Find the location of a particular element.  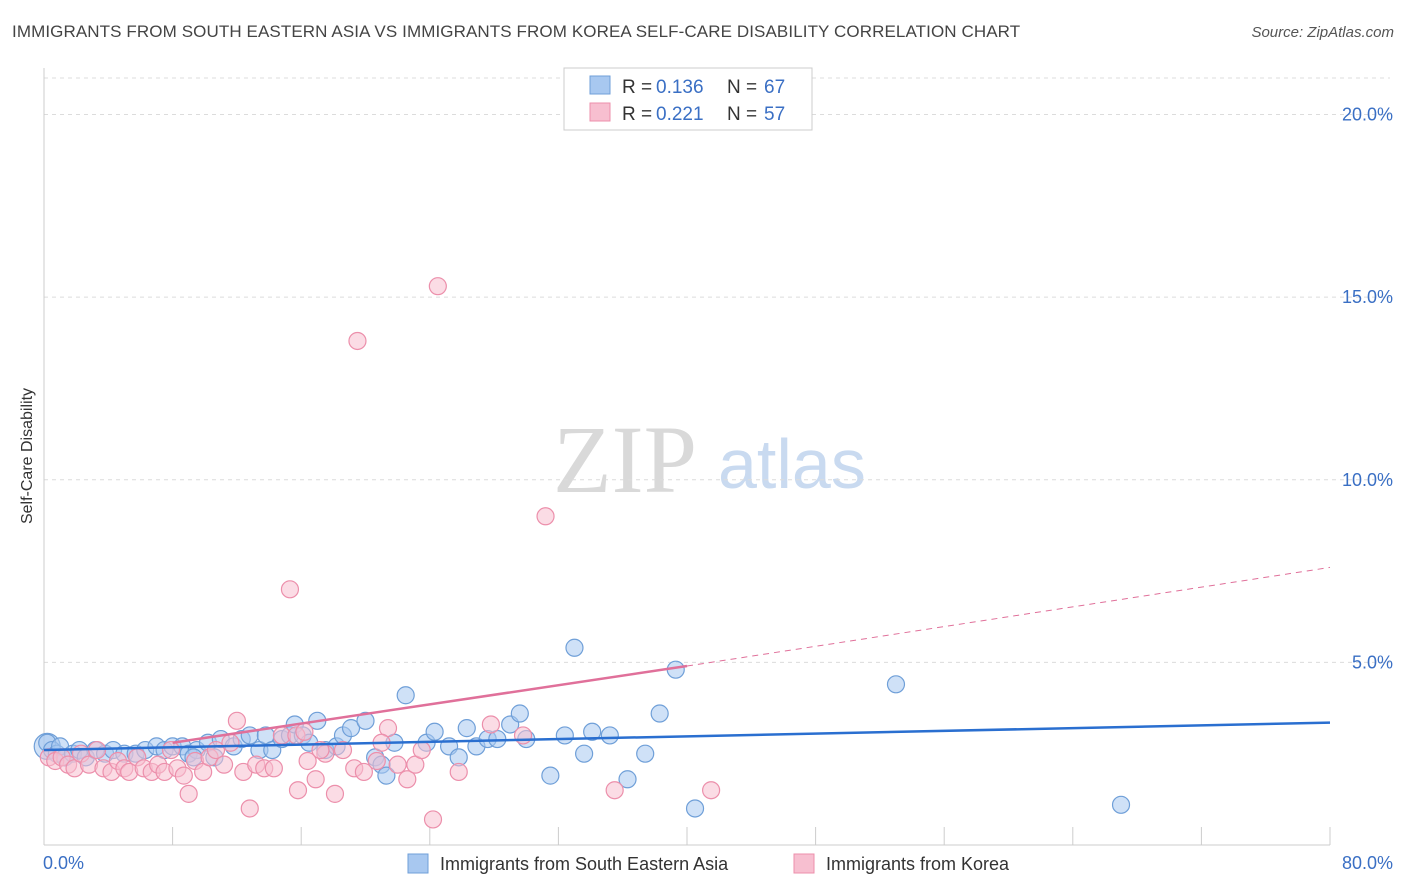

legend-r-value-2: 0.221 is located at coordinates (680, 114).